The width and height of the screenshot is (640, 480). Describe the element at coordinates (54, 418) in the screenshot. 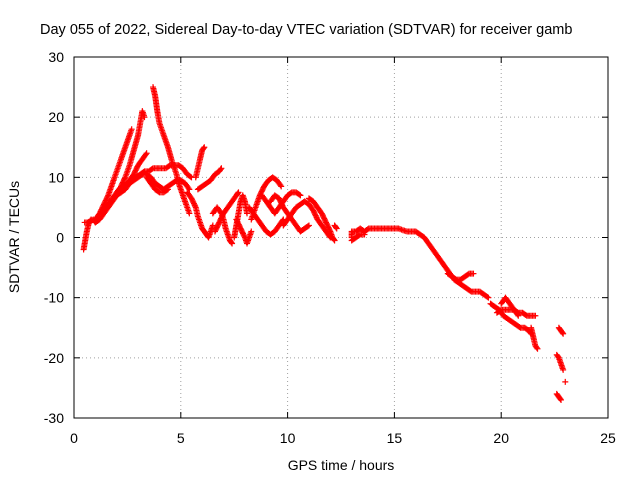

I see `y-tick-label: -30` at that location.